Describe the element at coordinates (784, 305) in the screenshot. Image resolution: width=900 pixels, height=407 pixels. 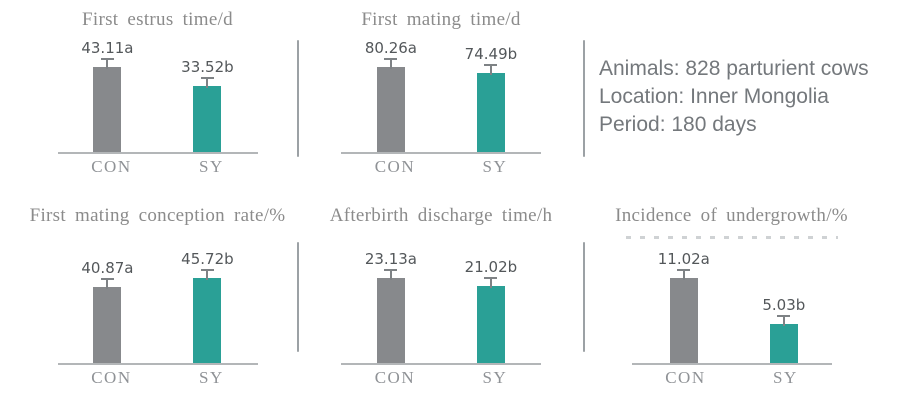
I see `bar-value-label: 5.03b` at that location.